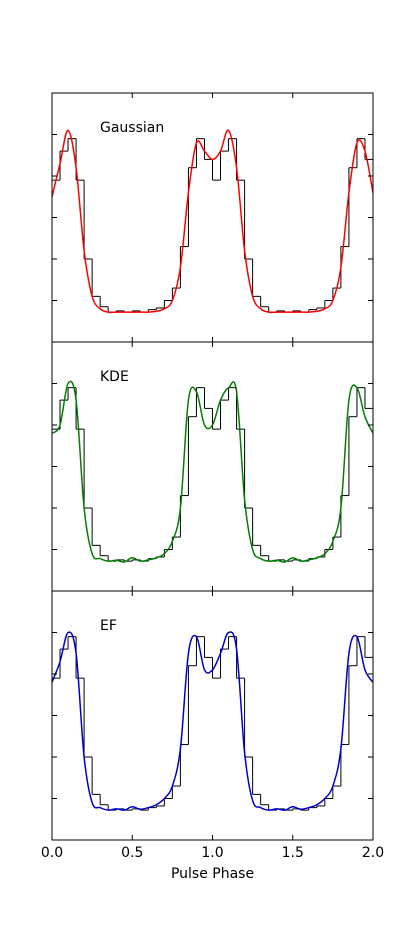 Image resolution: width=415 pixels, height=934 pixels. I want to click on x-tick-label: 1.5, so click(293, 853).